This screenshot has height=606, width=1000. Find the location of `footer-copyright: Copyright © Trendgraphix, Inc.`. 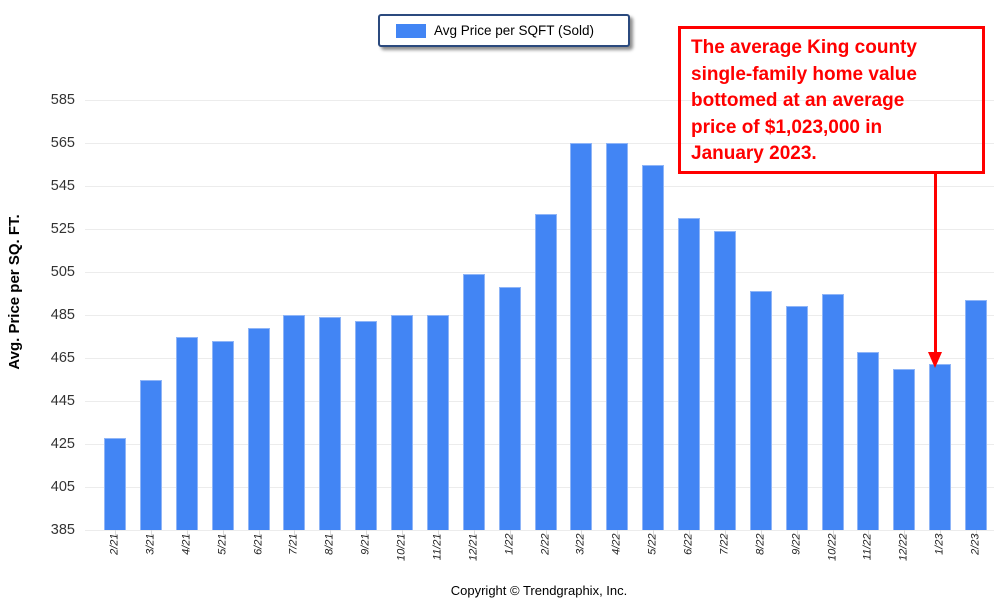

footer-copyright: Copyright © Trendgraphix, Inc. is located at coordinates (539, 590).